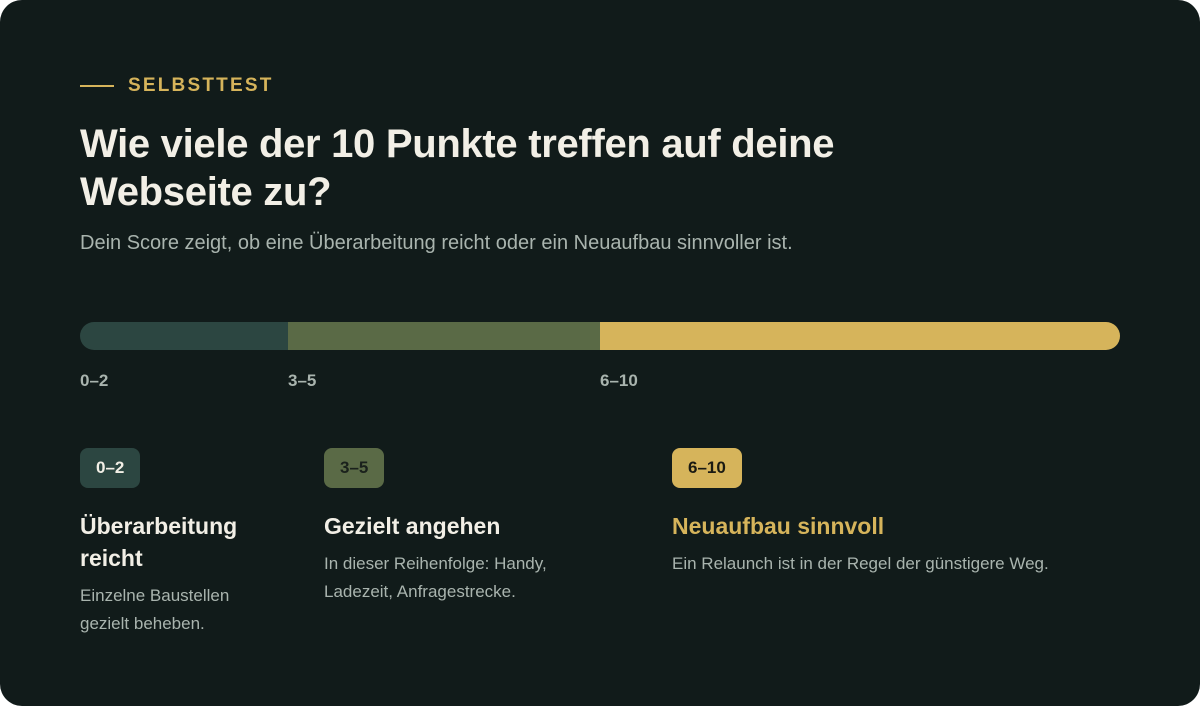 This screenshot has width=1200, height=706. What do you see at coordinates (860, 336) in the screenshot?
I see `scale-segment-high` at bounding box center [860, 336].